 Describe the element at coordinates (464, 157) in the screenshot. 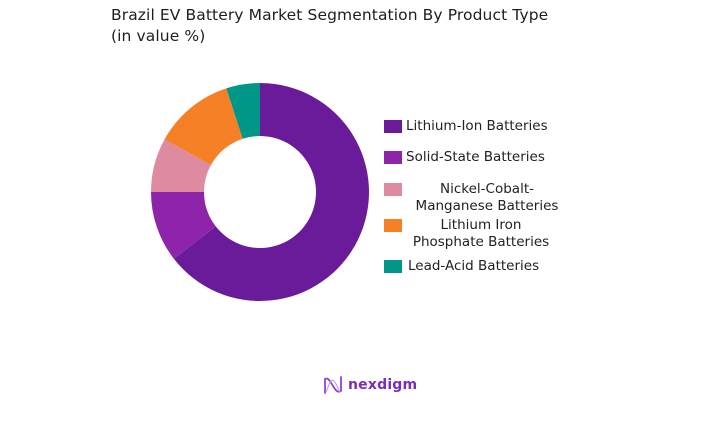

I see `legend-item-solid-state: Solid-State Batteries` at that location.